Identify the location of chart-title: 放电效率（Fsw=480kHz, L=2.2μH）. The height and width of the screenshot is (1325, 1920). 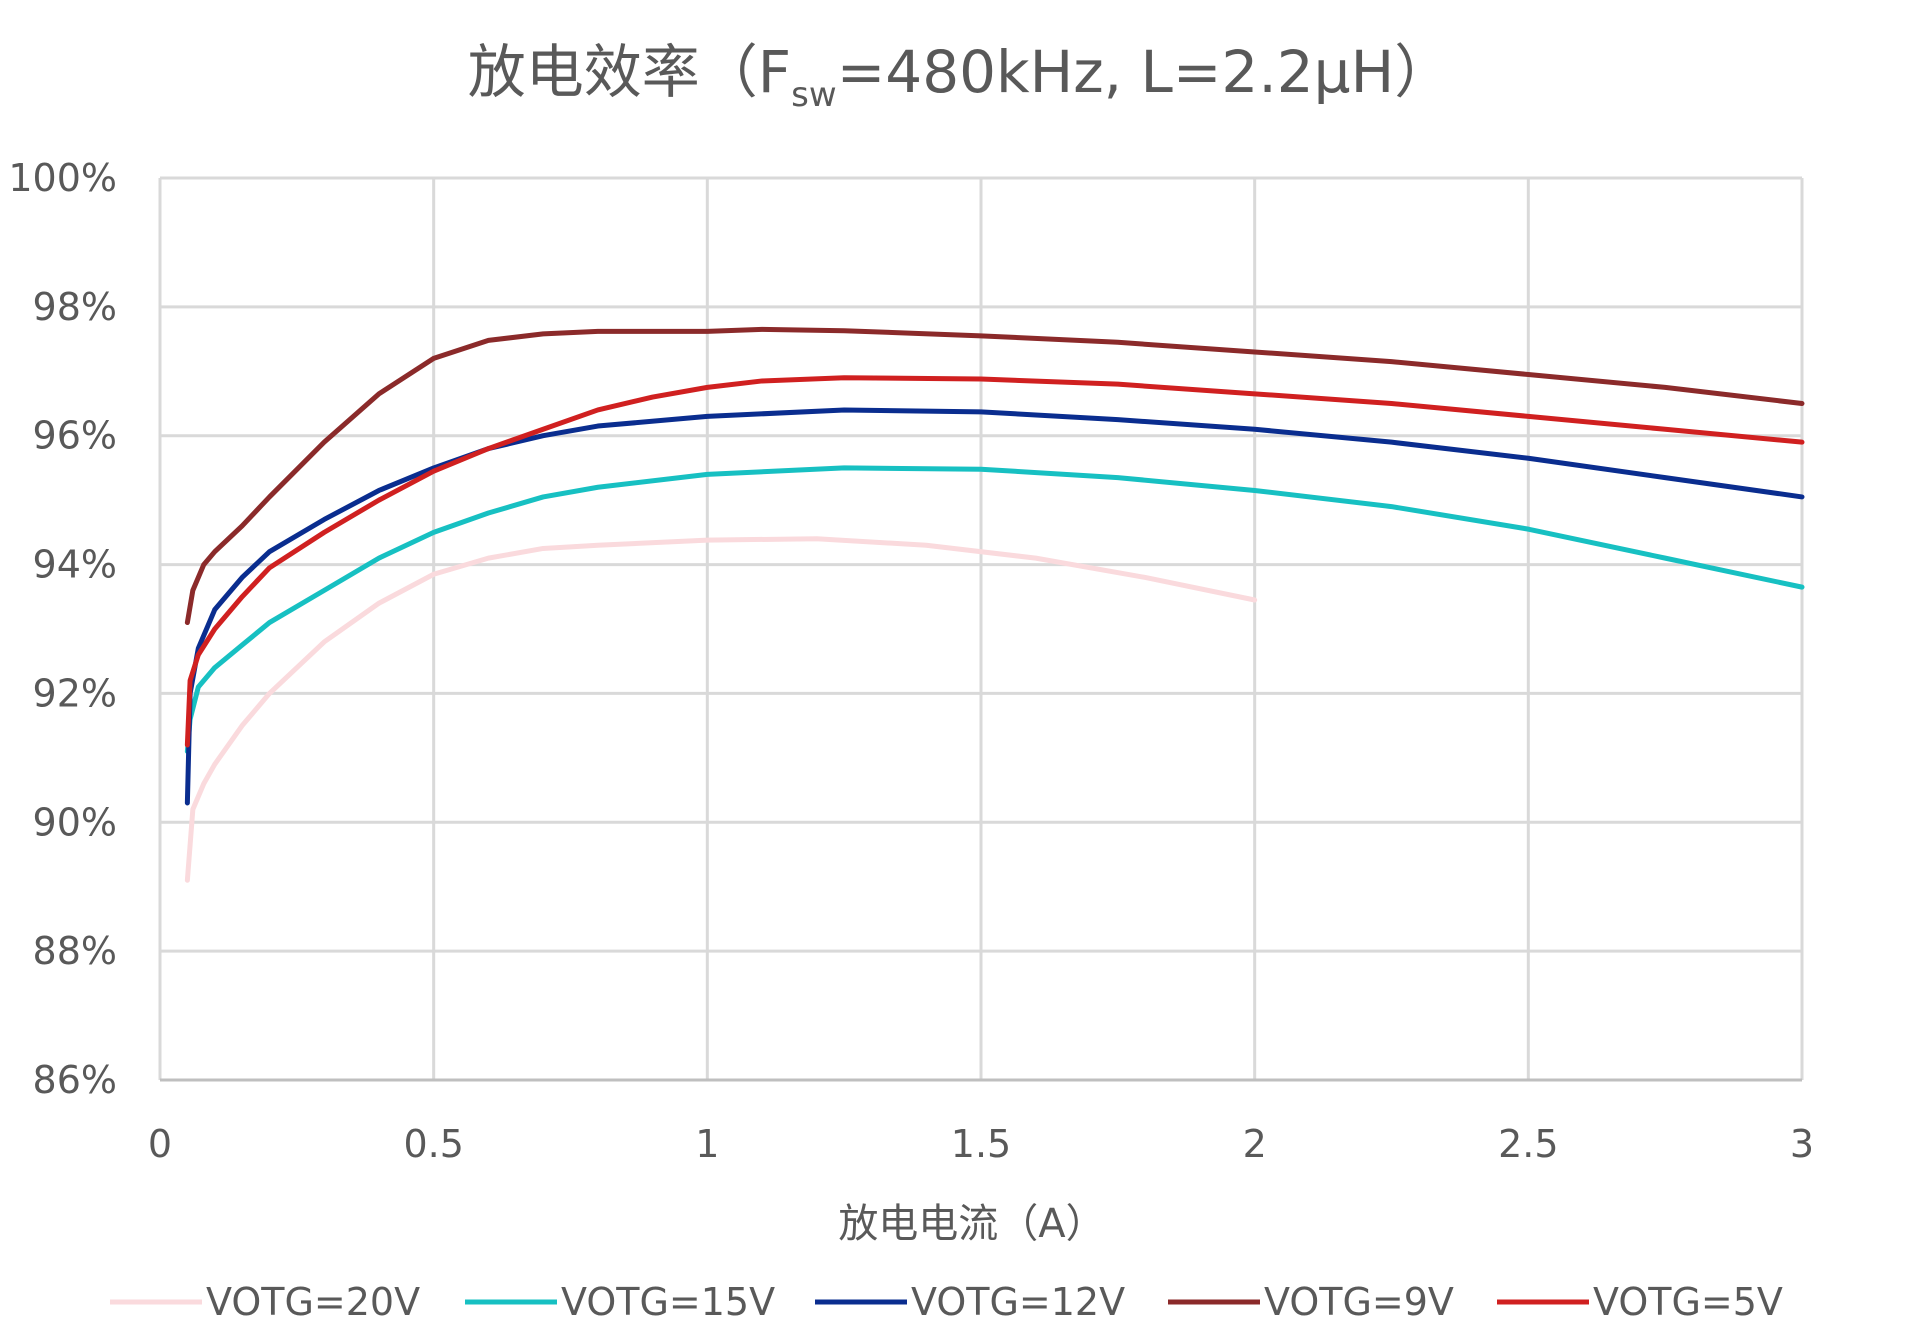
(960, 76).